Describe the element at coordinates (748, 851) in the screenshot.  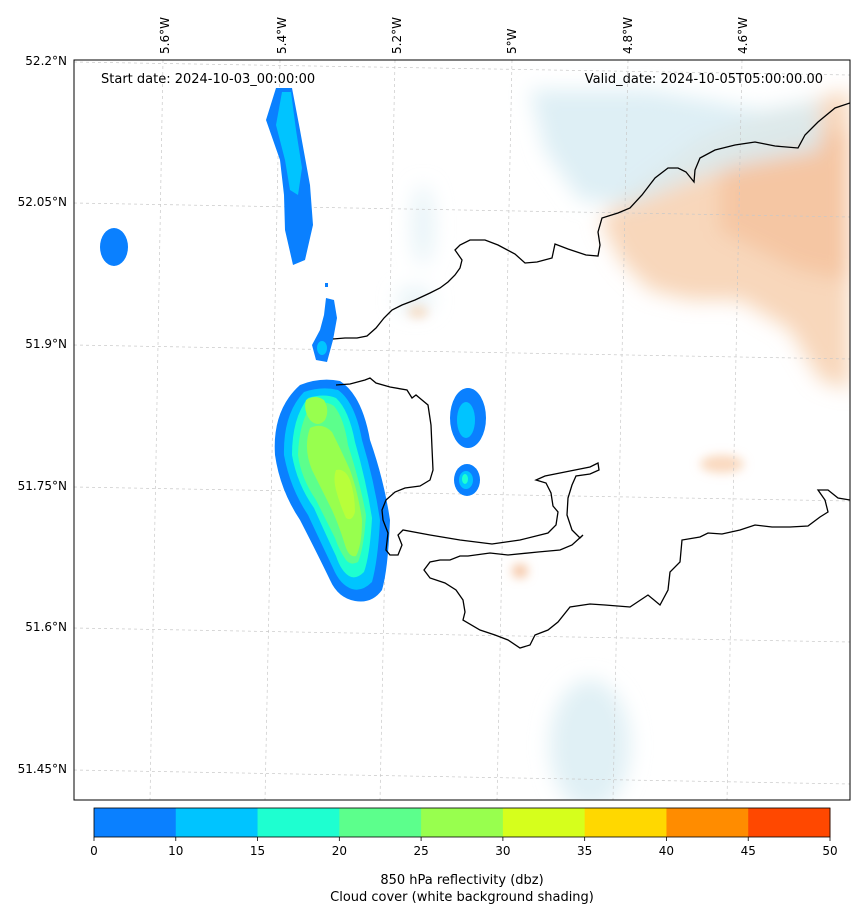
I see `colorbar-tick-label: 45` at that location.